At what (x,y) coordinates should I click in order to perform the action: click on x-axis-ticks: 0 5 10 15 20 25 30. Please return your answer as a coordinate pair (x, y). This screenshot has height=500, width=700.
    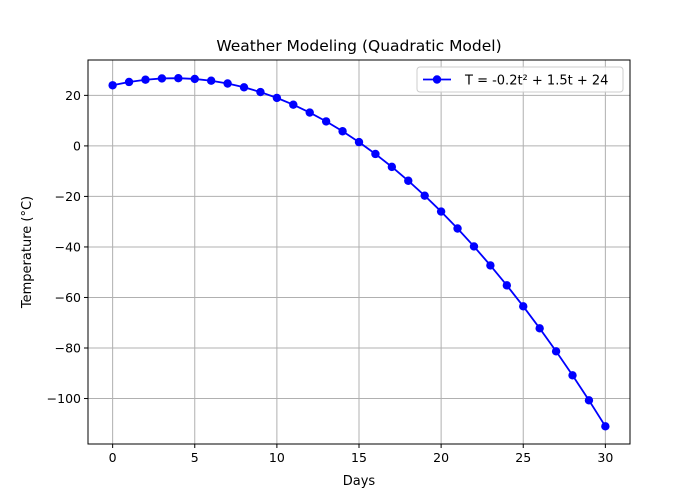
    Looking at the image, I should click on (361, 454).